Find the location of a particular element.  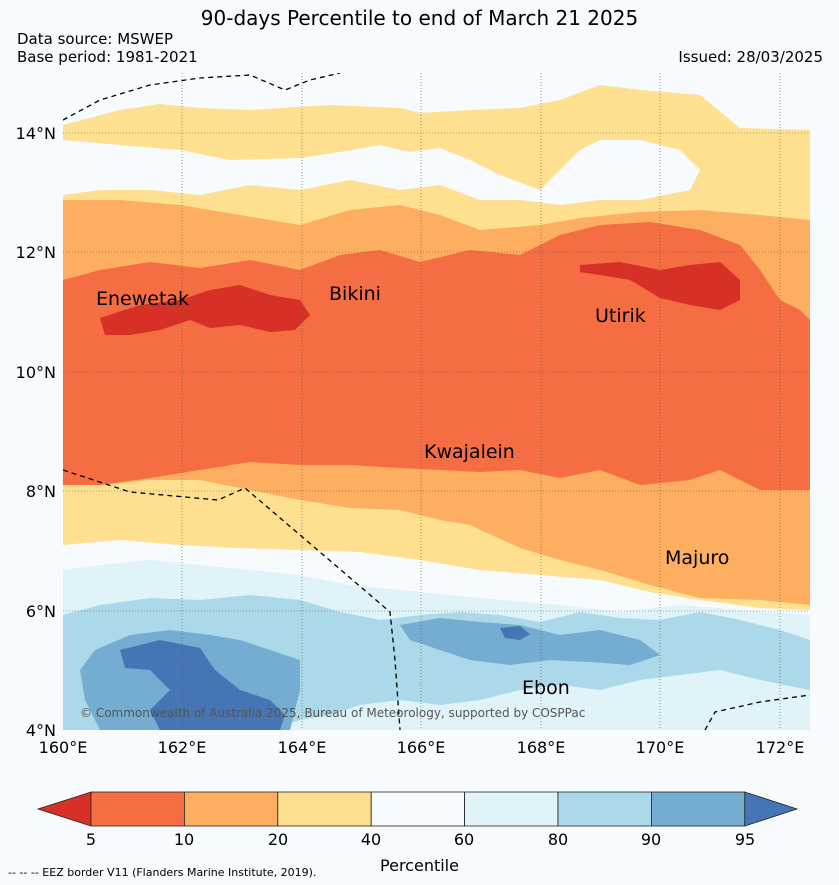

lat-tick: 14°N is located at coordinates (36, 133).